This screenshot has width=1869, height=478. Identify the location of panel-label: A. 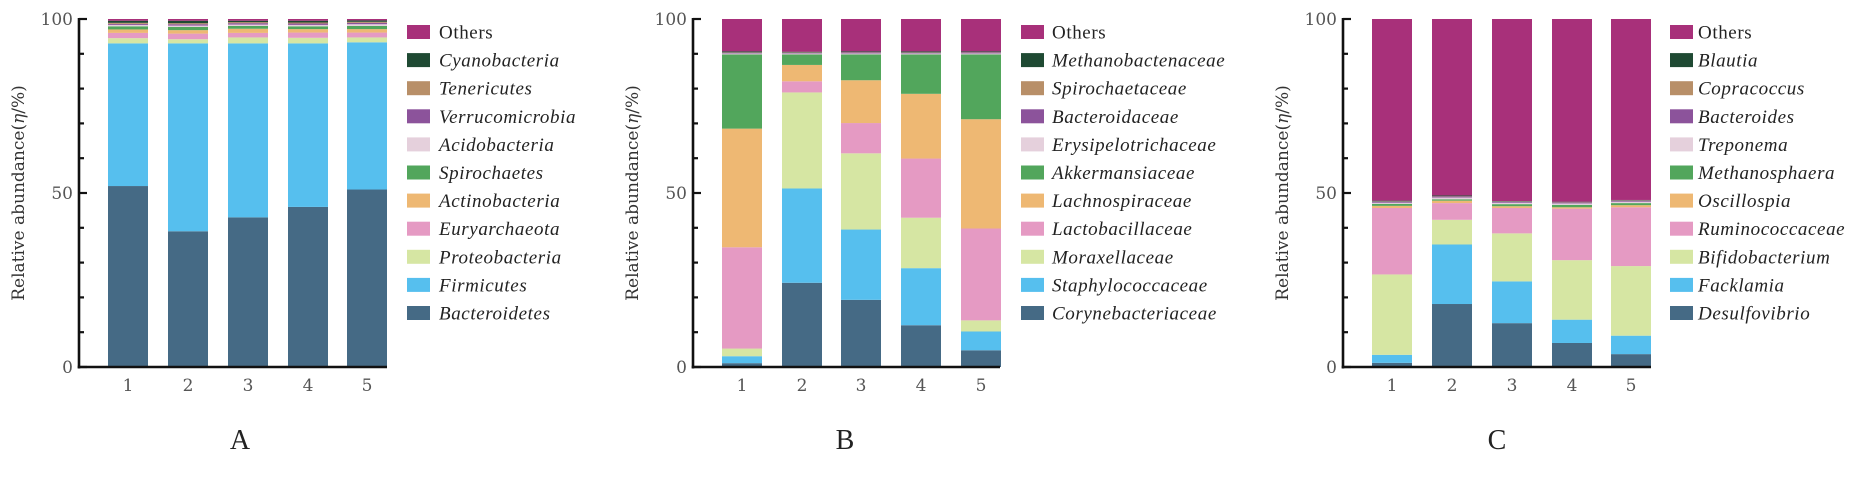
(240, 440).